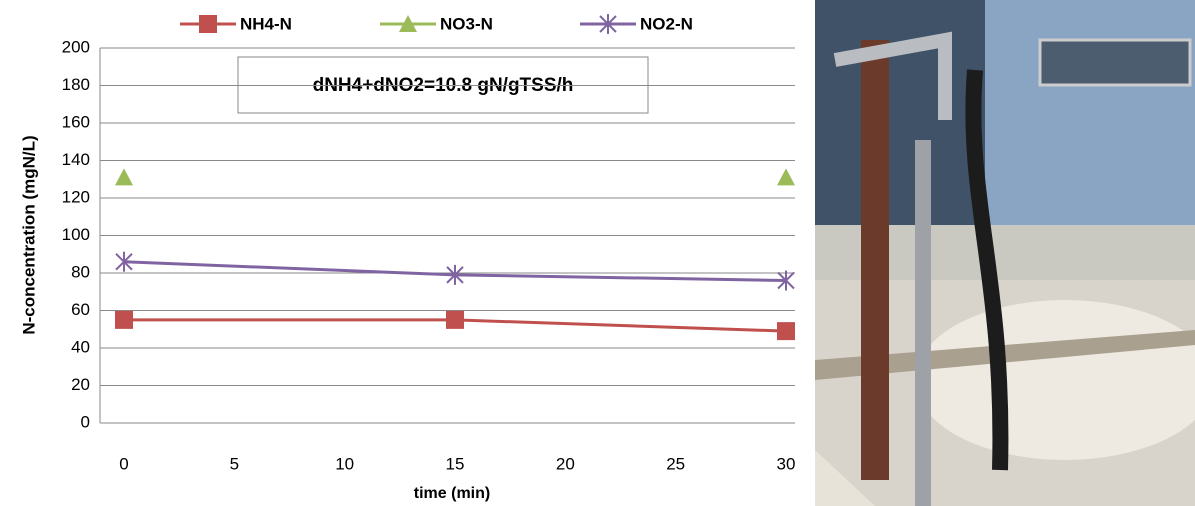 The width and height of the screenshot is (1195, 506). What do you see at coordinates (76, 196) in the screenshot?
I see `y-tick-label: 120` at bounding box center [76, 196].